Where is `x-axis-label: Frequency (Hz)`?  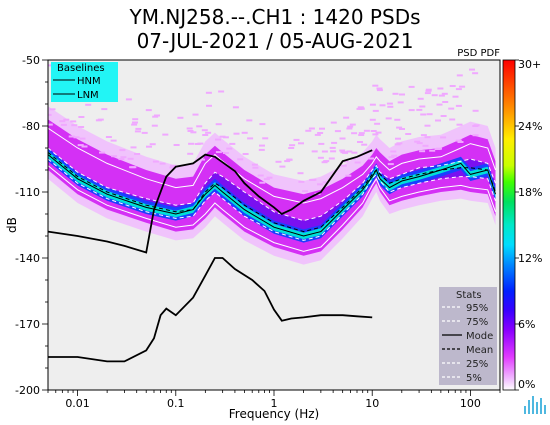
x-axis-label: Frequency (Hz) is located at coordinates (274, 414).